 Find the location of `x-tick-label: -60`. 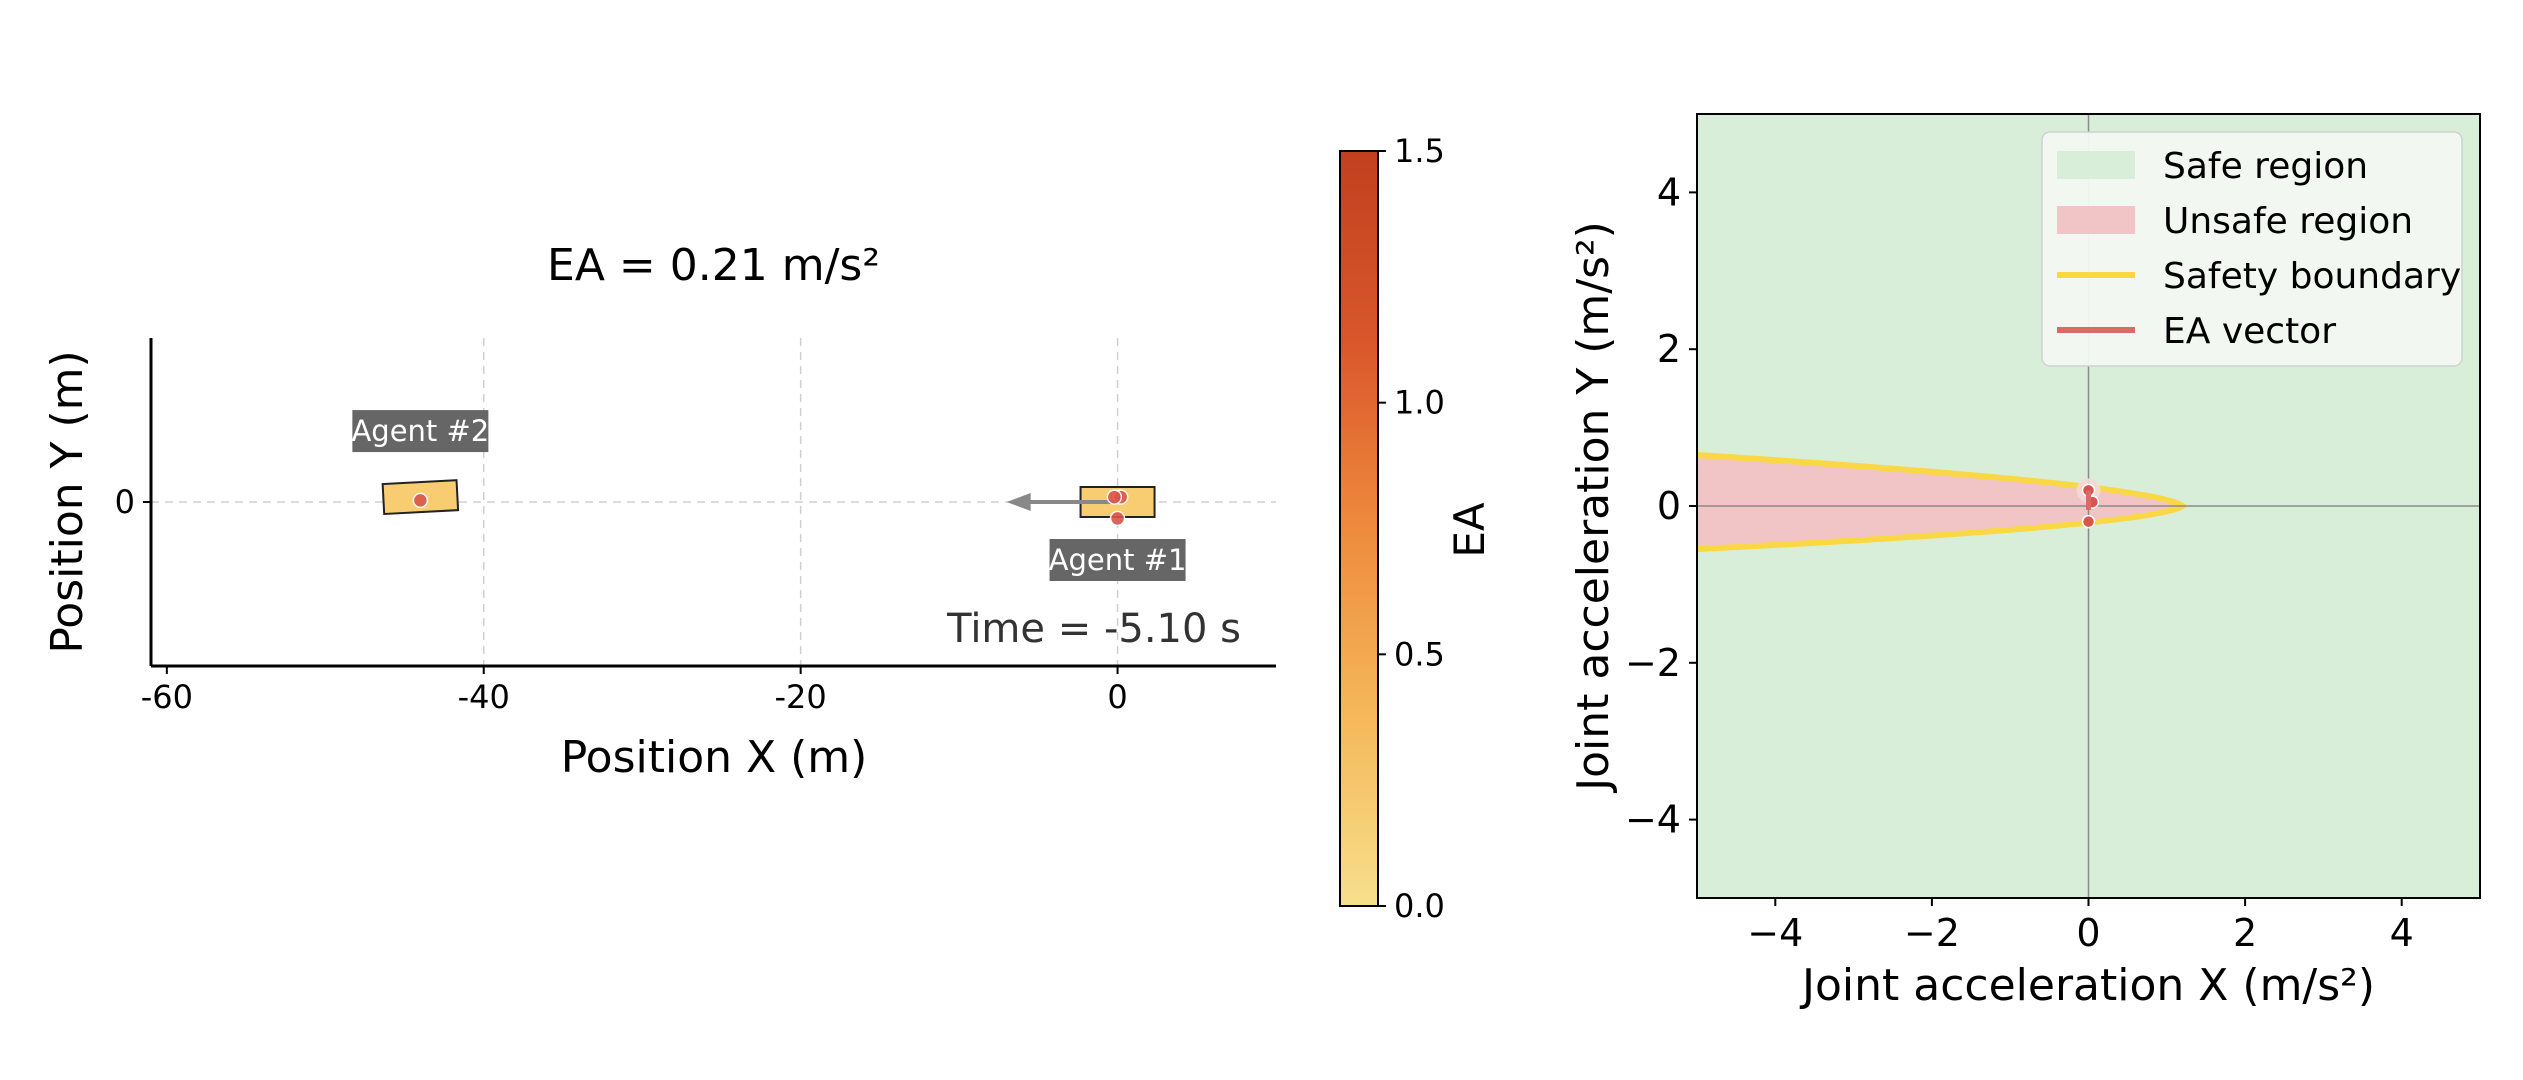

x-tick-label: -60 is located at coordinates (167, 697).